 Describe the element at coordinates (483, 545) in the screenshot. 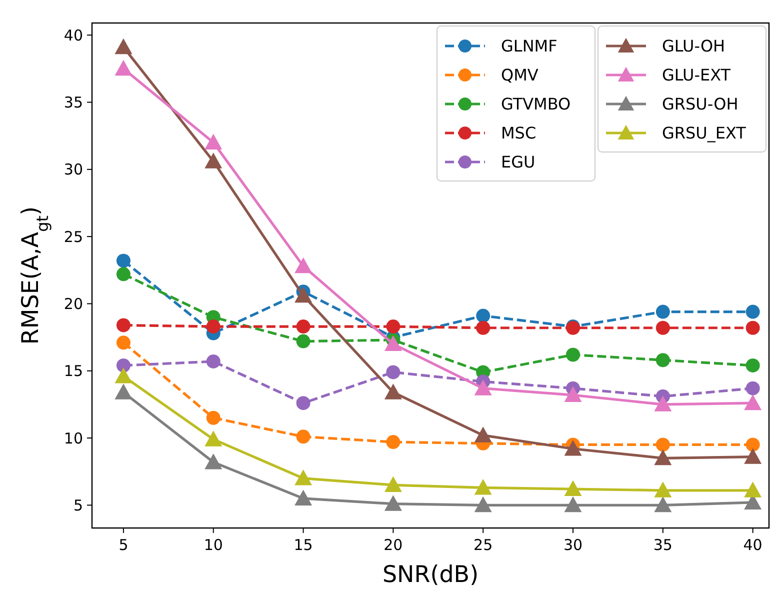

I see `x-tick-label: 25` at that location.